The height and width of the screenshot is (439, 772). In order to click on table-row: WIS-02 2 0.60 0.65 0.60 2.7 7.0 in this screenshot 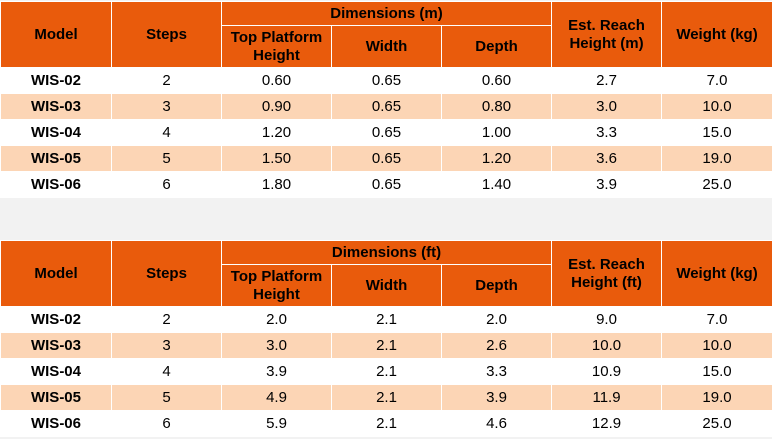, I will do `click(386, 80)`.